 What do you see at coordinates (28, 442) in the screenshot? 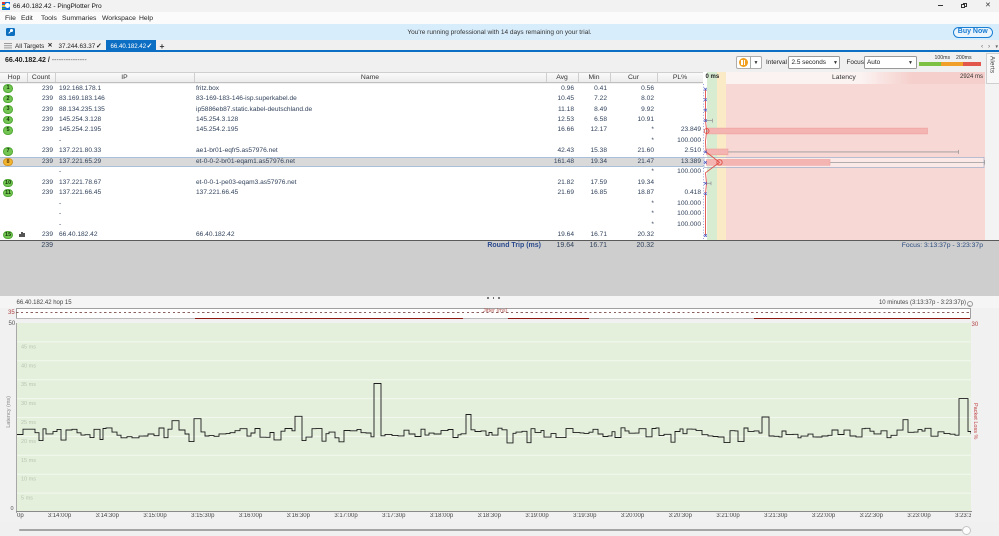
I see `svg-text: 20 ms` at bounding box center [28, 442].